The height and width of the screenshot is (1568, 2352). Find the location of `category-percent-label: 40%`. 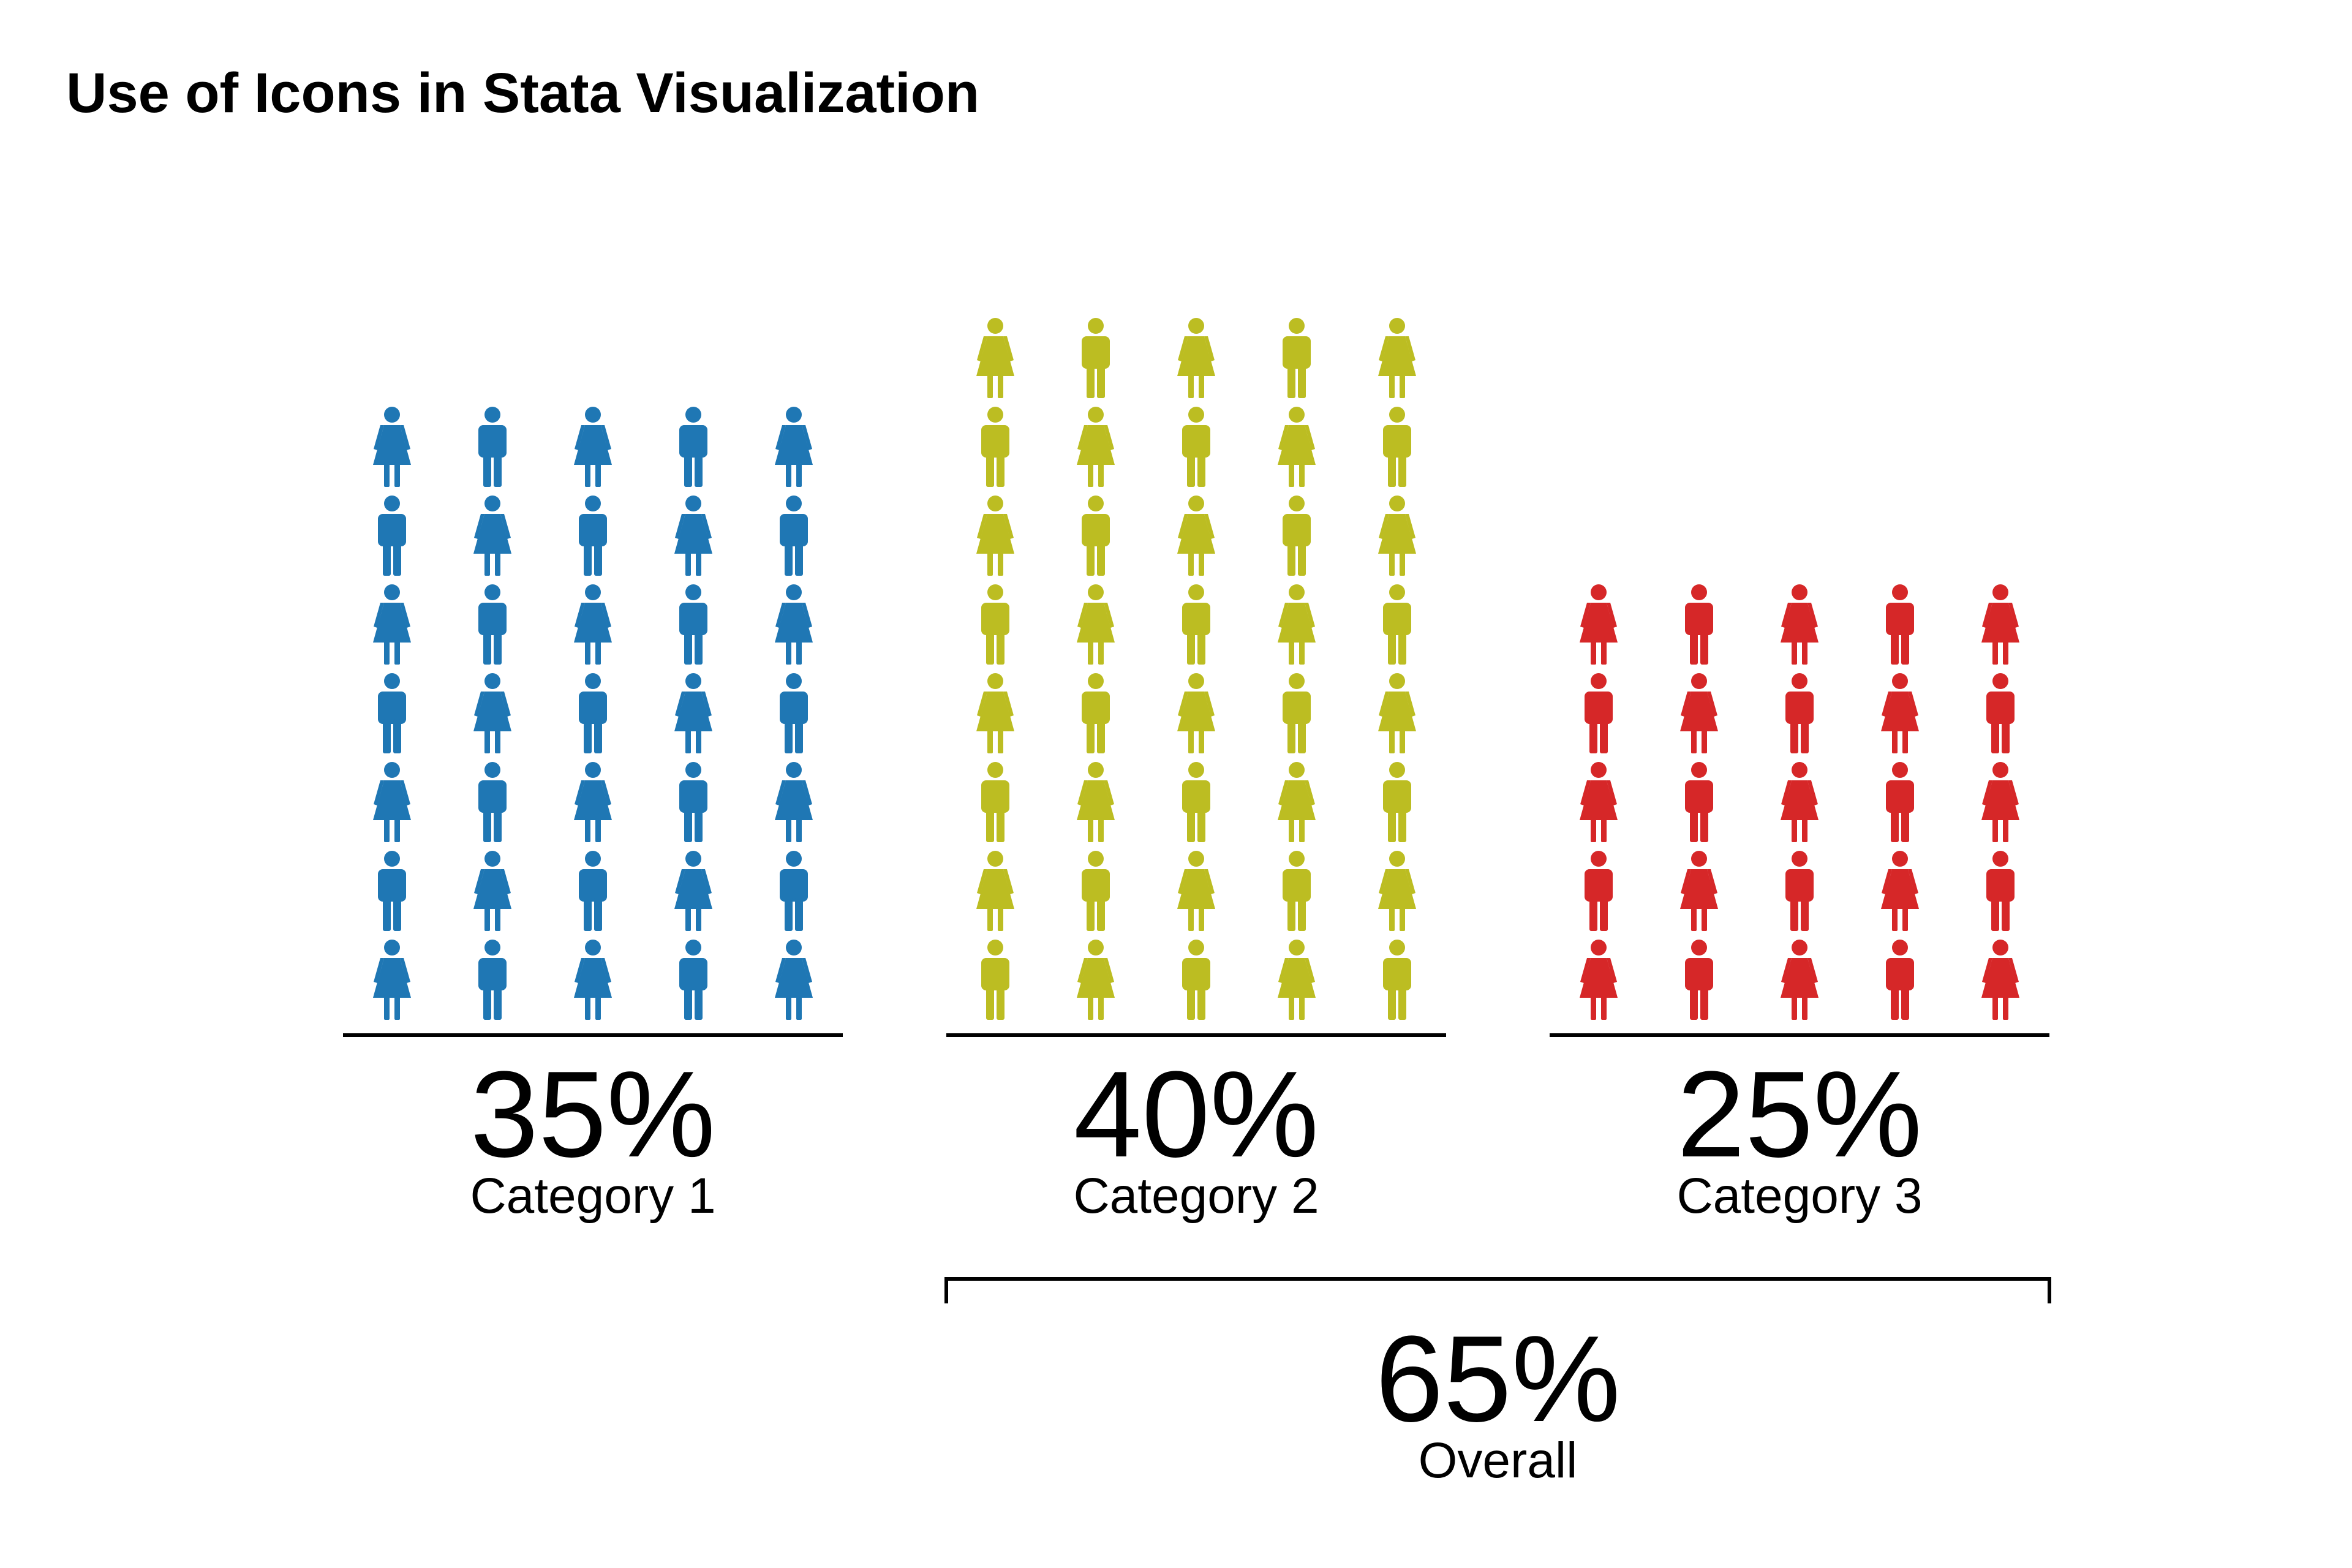

category-percent-label: 40% is located at coordinates (1197, 1115).